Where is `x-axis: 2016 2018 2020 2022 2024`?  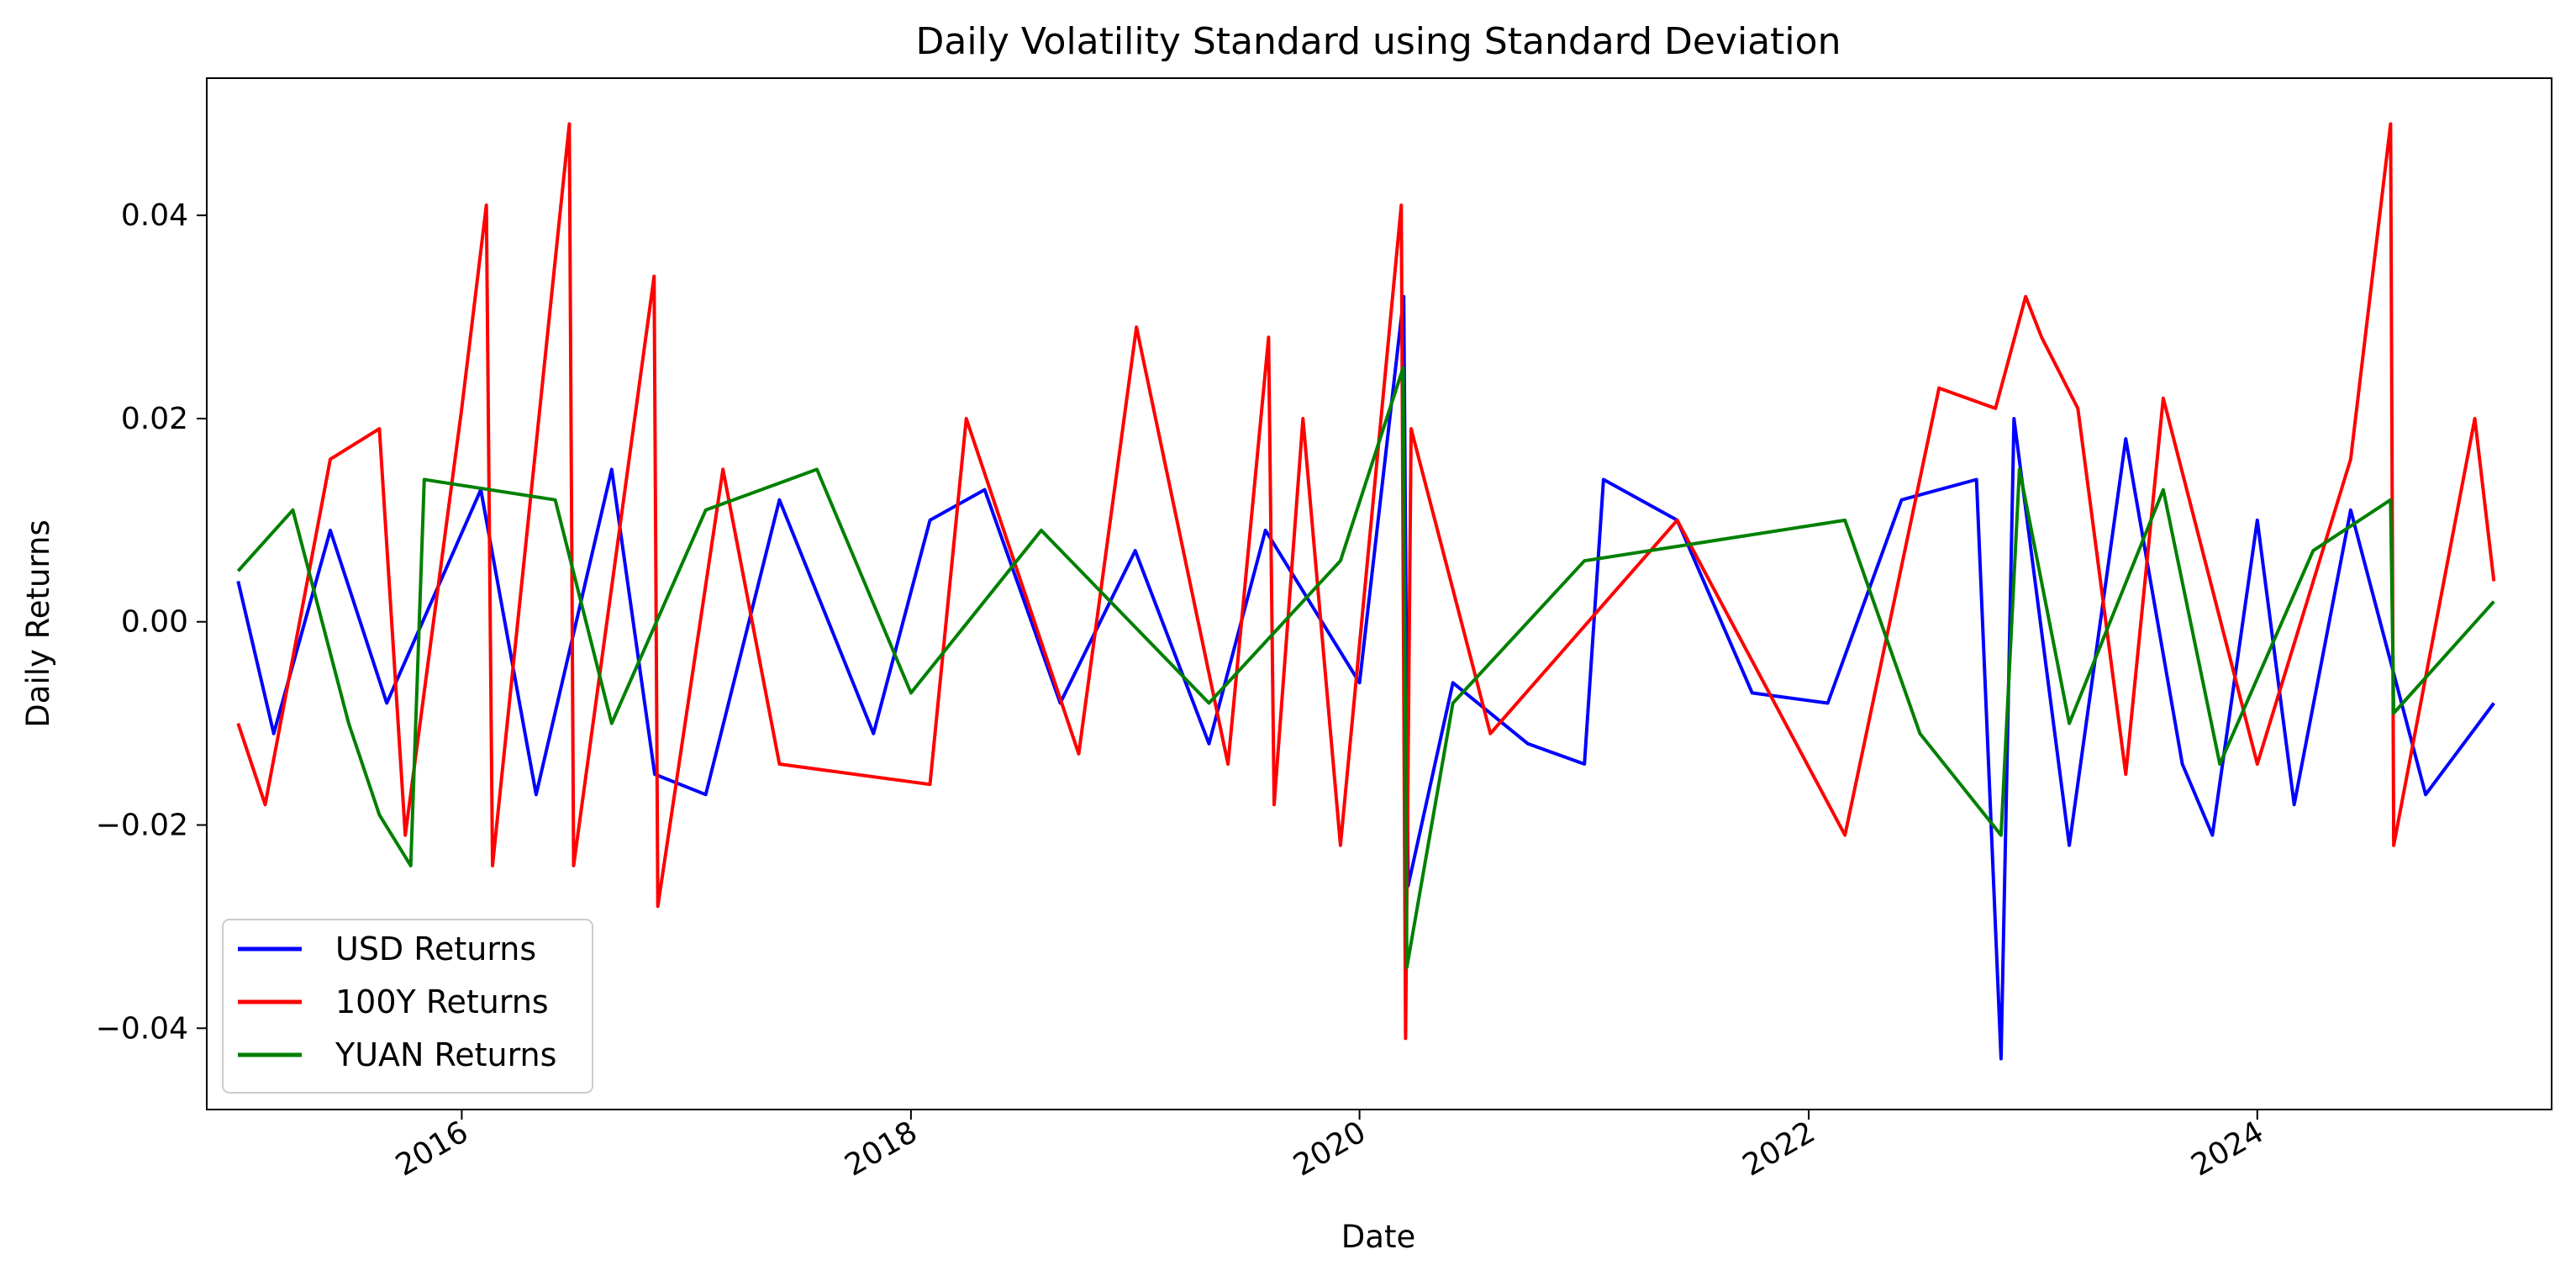
x-axis: 2016 2018 2020 2022 2024 is located at coordinates (1329, 1146).